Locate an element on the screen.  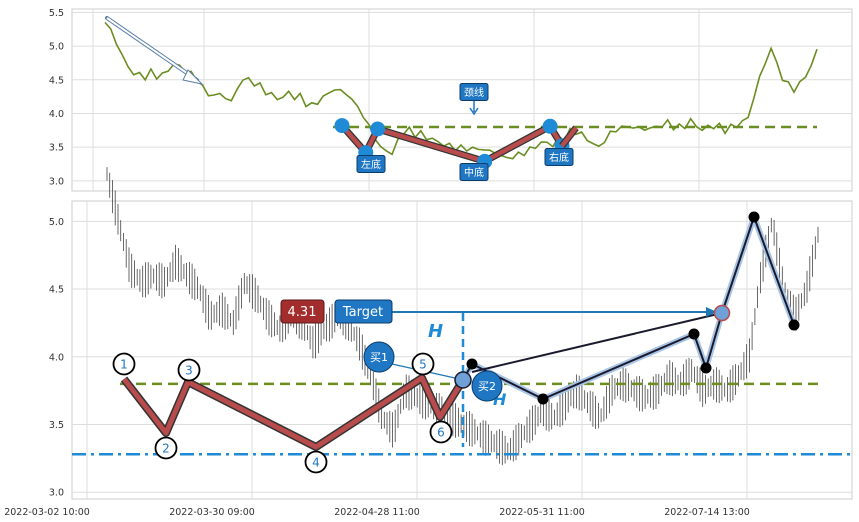
top-y-tick-label: 5.0 is located at coordinates (56, 47).